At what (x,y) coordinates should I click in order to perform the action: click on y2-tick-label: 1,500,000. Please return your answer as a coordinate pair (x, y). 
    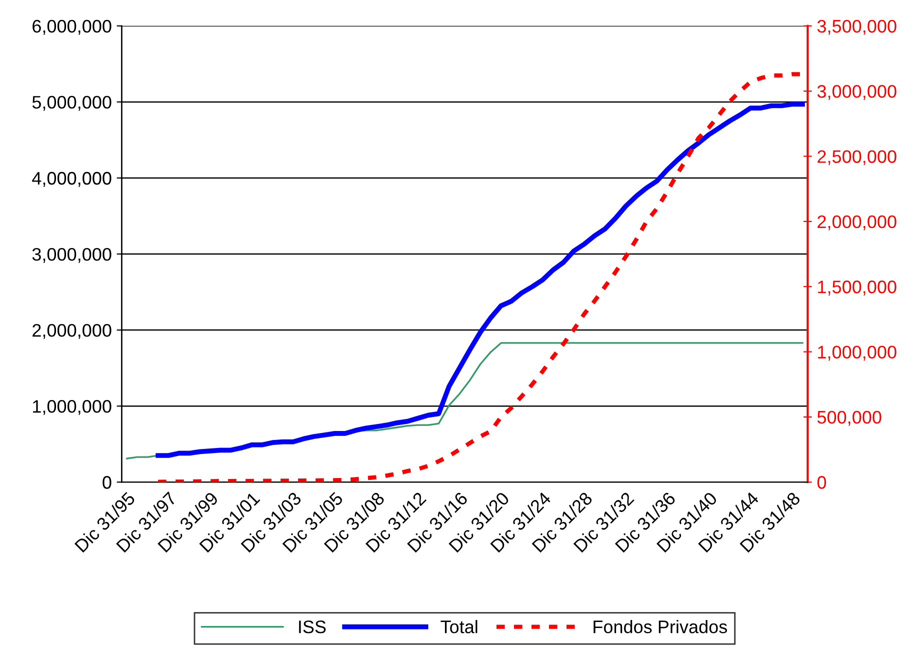
    Looking at the image, I should click on (857, 288).